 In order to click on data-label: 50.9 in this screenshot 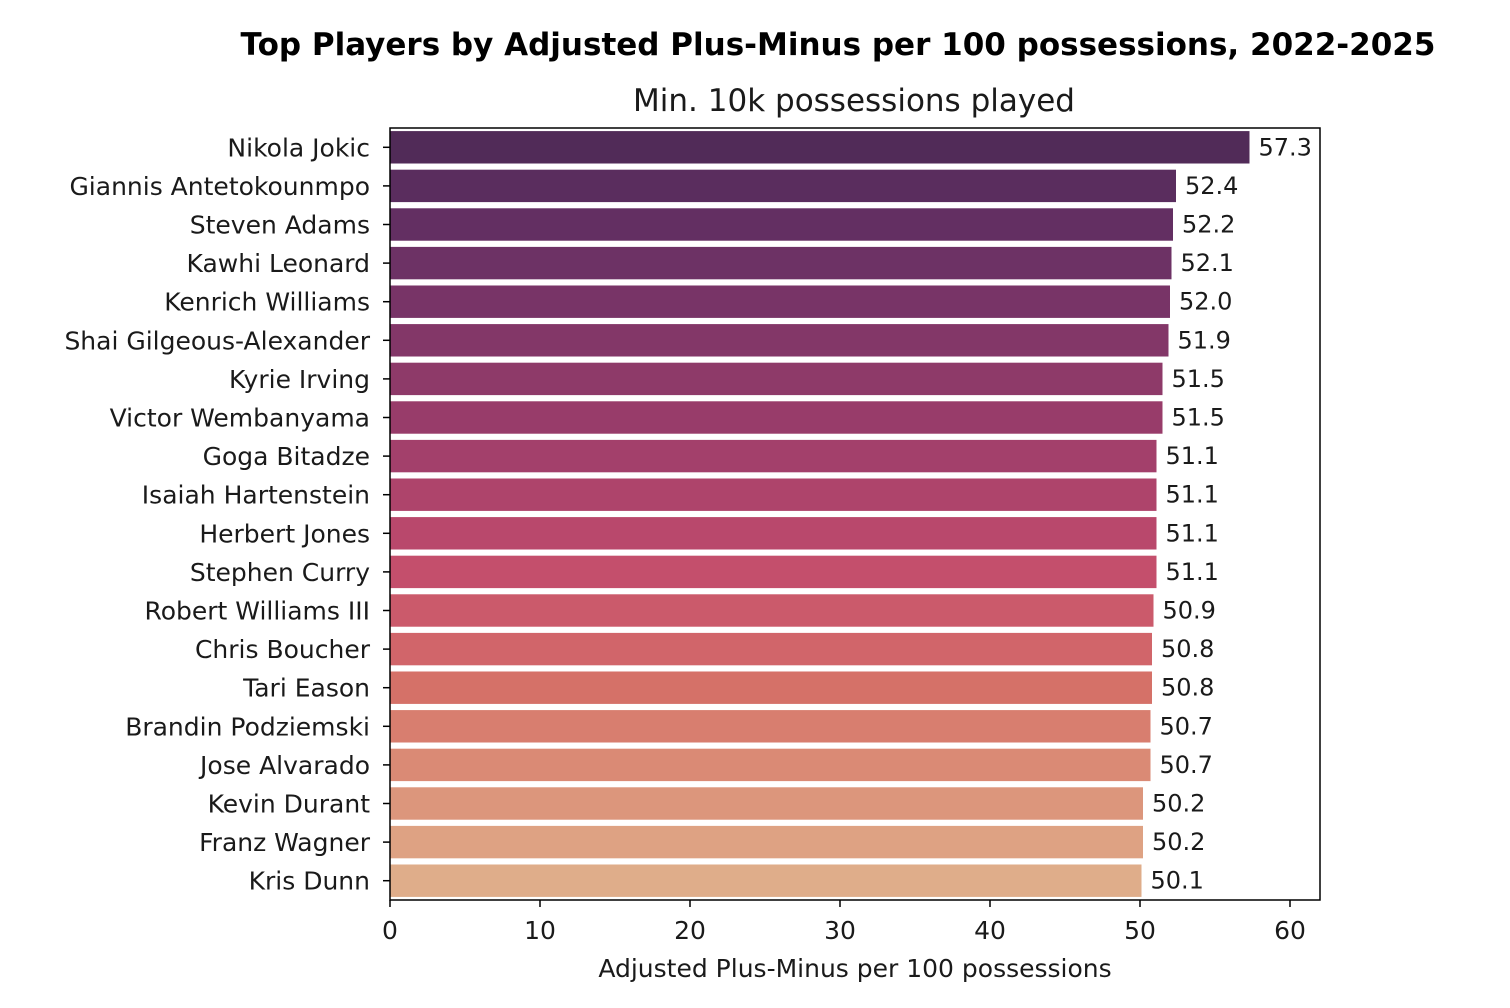, I will do `click(1189, 611)`.